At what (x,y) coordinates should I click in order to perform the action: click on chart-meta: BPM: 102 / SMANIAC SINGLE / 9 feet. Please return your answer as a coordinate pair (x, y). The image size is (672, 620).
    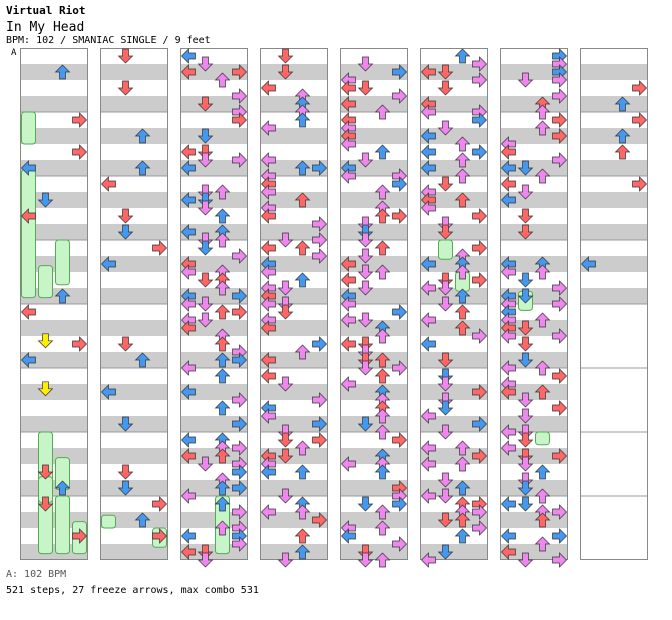
    Looking at the image, I should click on (108, 40).